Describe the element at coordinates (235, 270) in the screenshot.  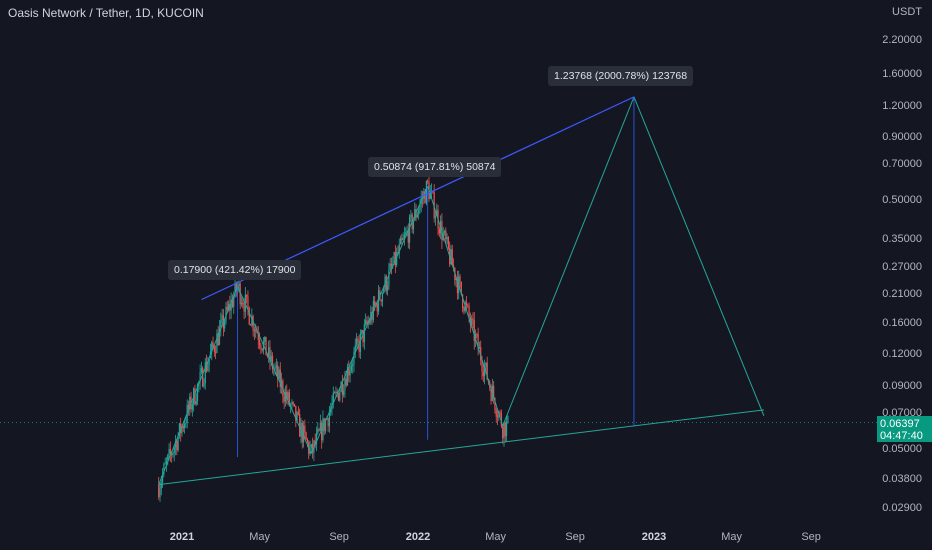
I see `measure-label-1: 0.17900 (421.42%) 17900` at that location.